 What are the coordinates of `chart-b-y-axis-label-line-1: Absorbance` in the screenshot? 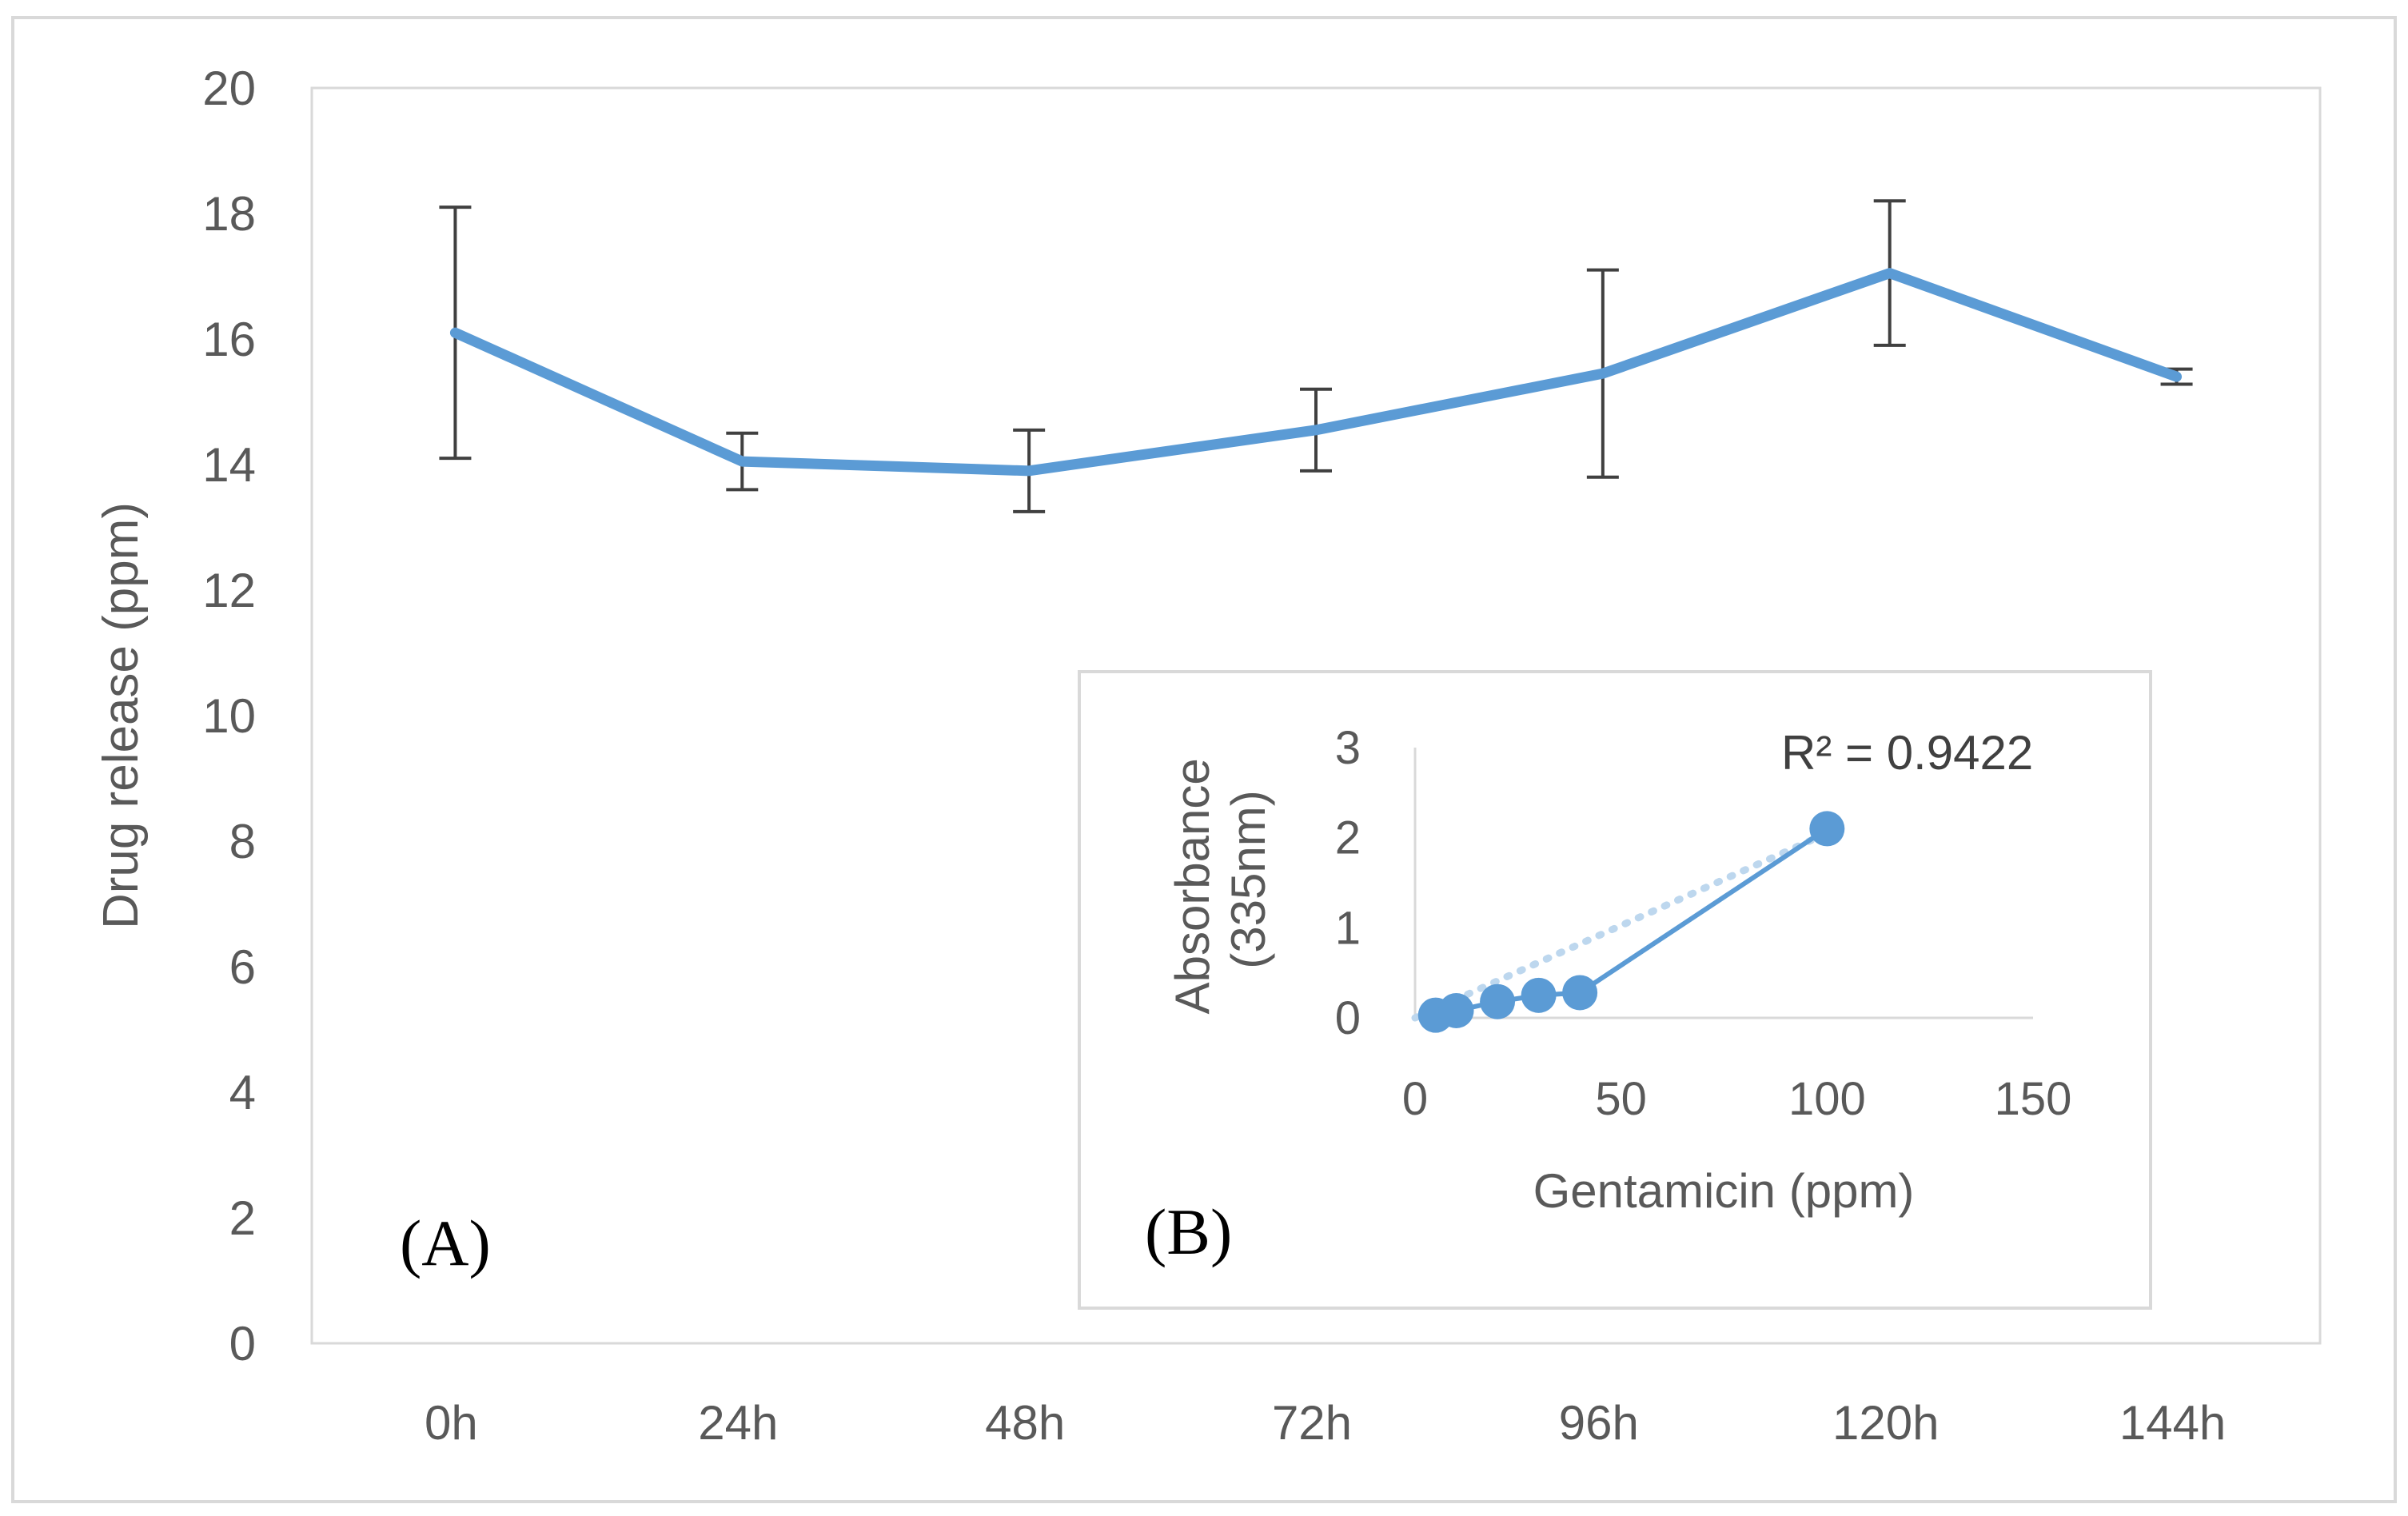 It's located at (1192, 886).